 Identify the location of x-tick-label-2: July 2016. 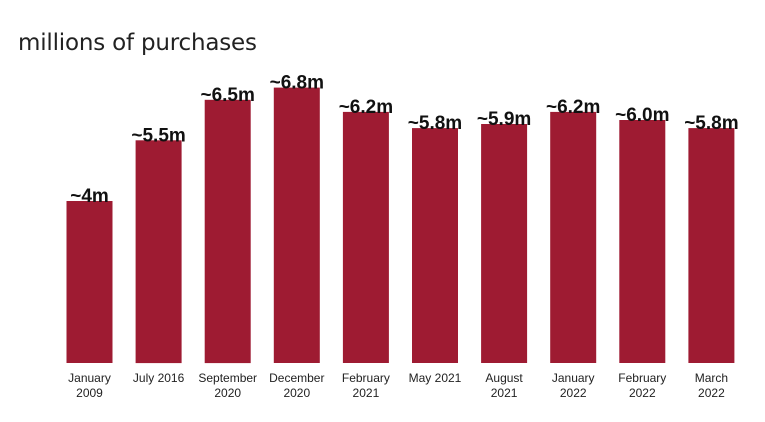
(159, 378).